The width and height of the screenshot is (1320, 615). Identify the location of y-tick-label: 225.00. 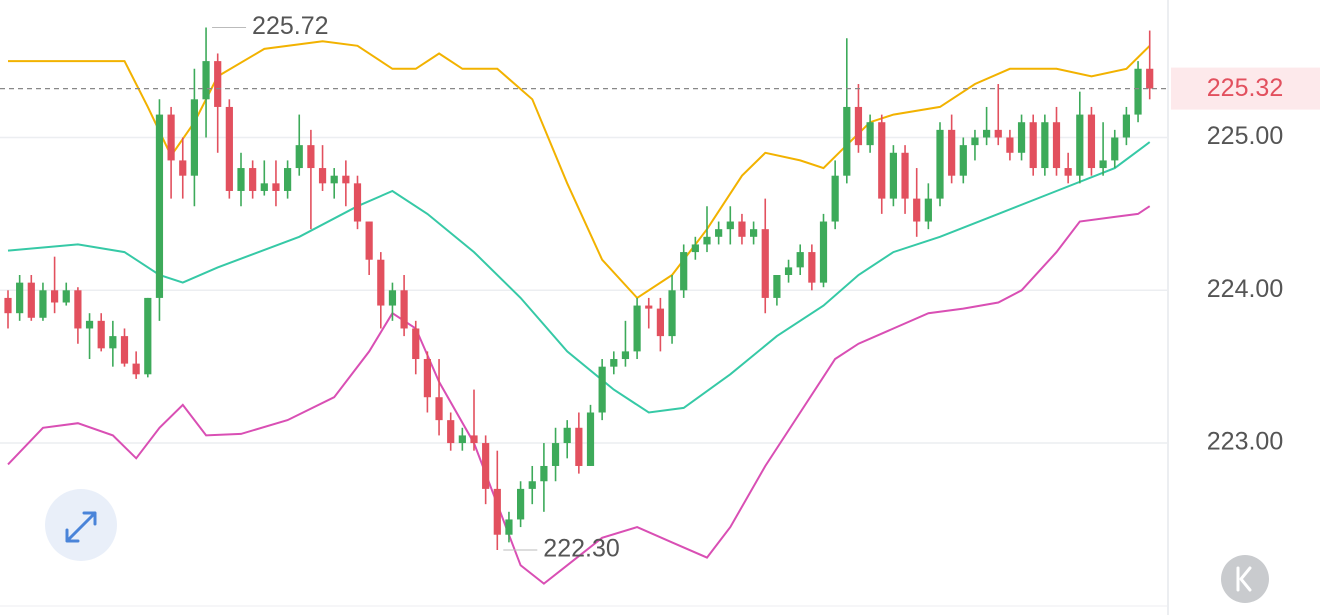
(1245, 136).